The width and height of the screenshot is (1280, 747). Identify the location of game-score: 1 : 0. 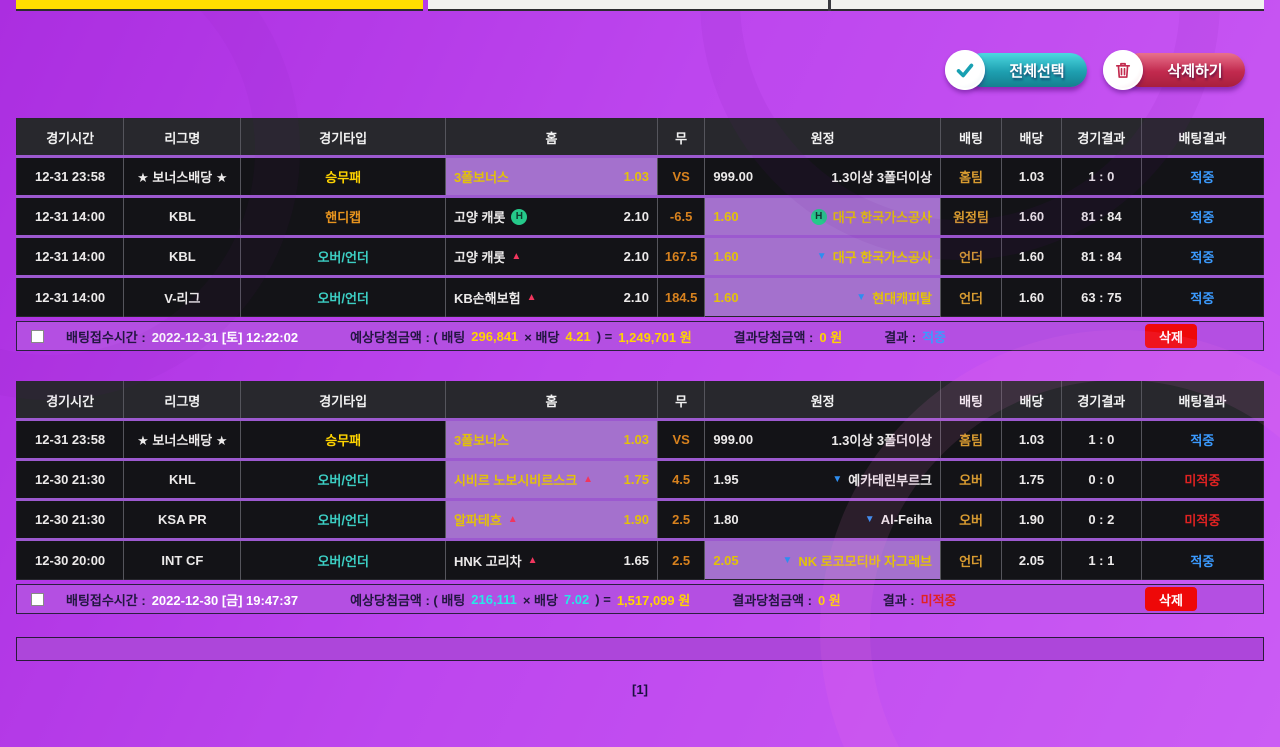
(1101, 439).